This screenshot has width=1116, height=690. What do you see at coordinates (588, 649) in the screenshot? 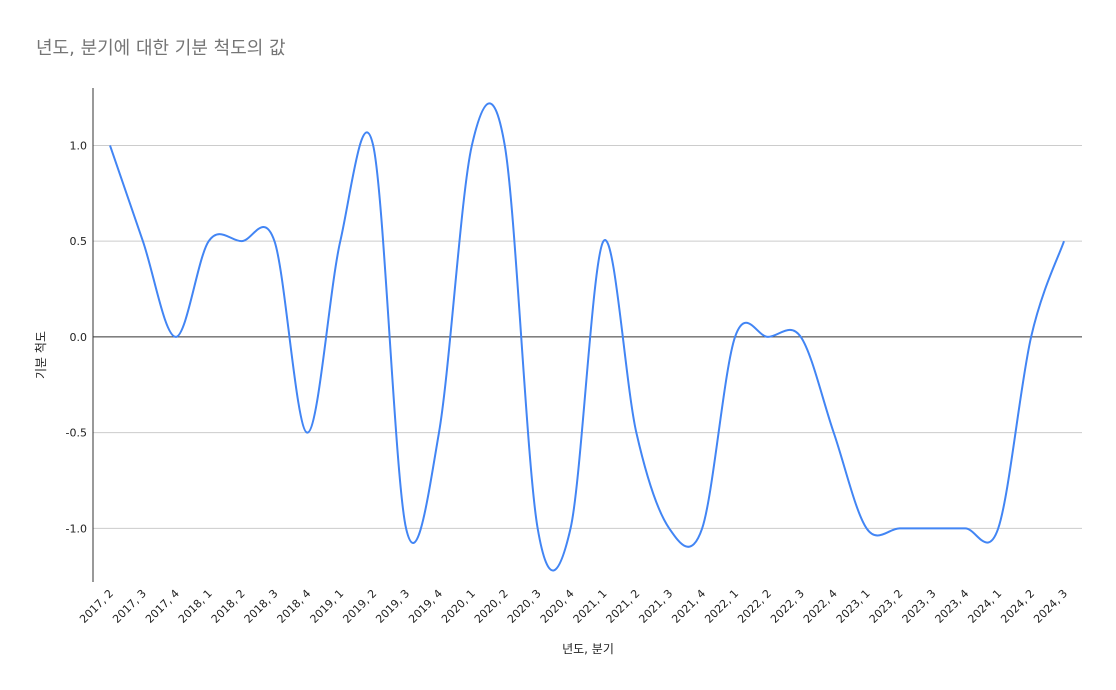
I see `x-axis-label: 년도, 분기` at bounding box center [588, 649].